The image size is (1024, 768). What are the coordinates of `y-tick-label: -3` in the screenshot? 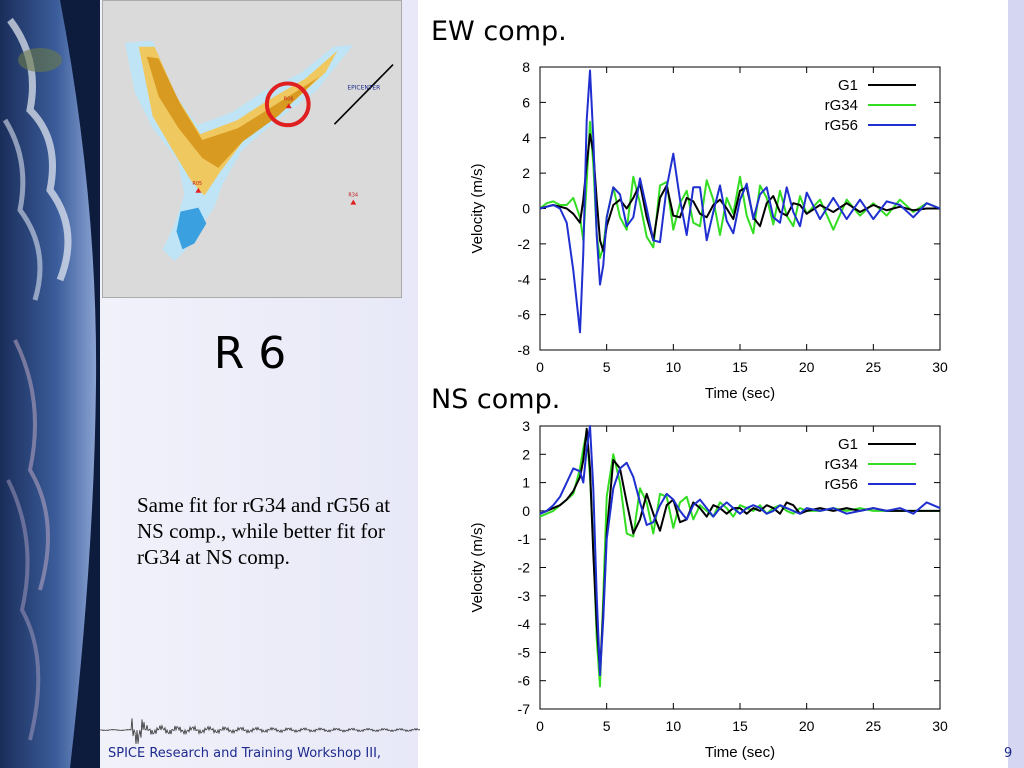 It's located at (524, 596).